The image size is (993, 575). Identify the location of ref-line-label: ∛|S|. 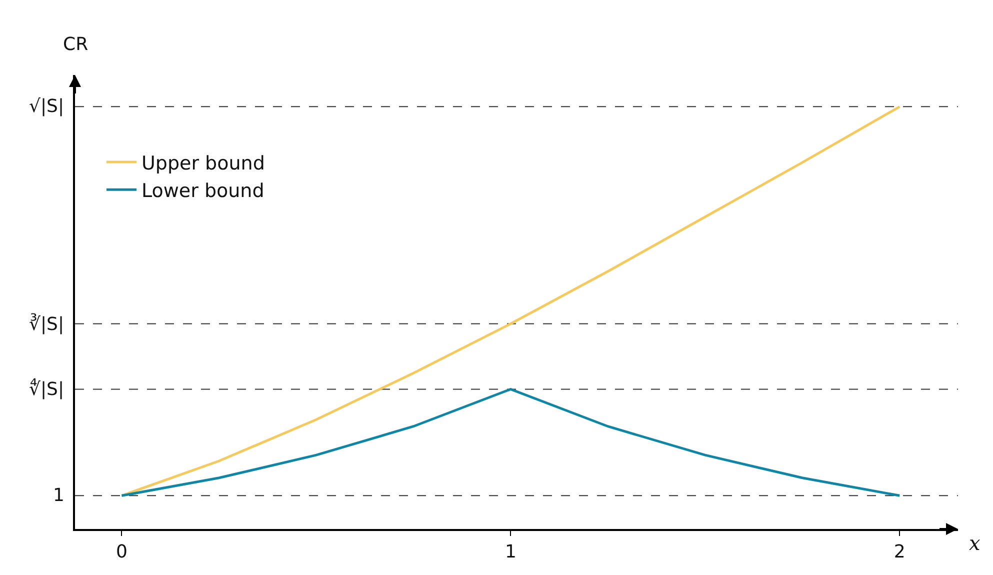
(46, 324).